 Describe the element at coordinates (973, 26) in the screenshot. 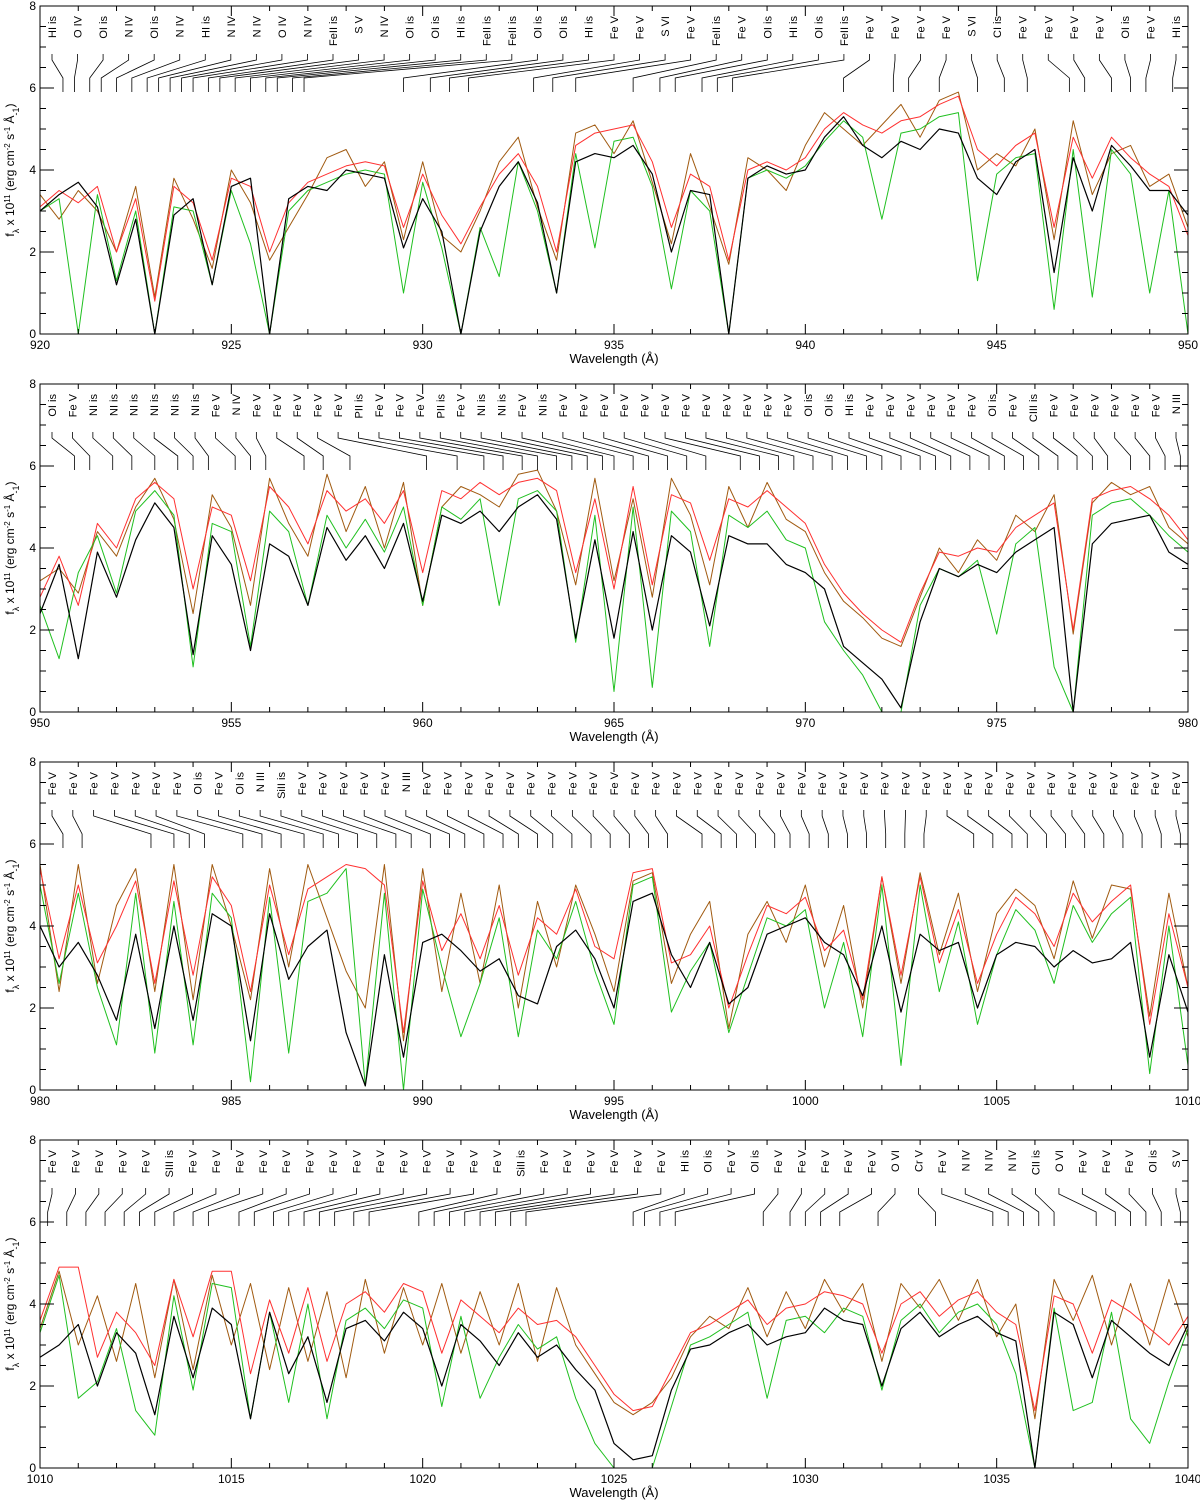

I see `line-id-label: S VI` at that location.